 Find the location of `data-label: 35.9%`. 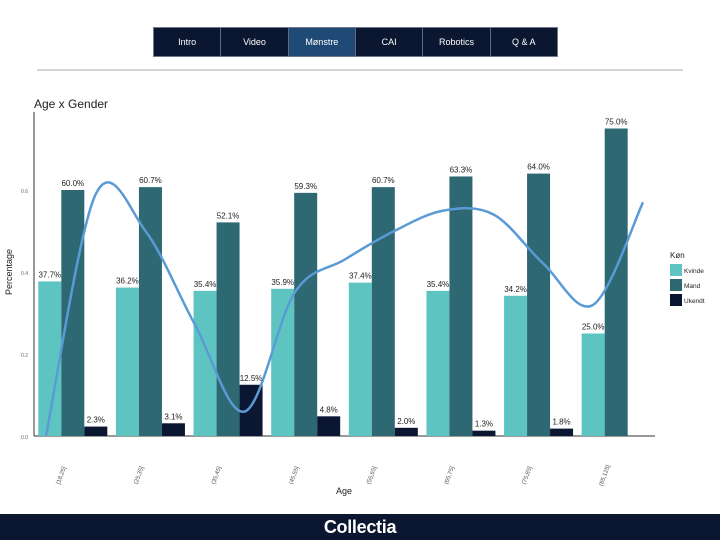

data-label: 35.9% is located at coordinates (282, 282).